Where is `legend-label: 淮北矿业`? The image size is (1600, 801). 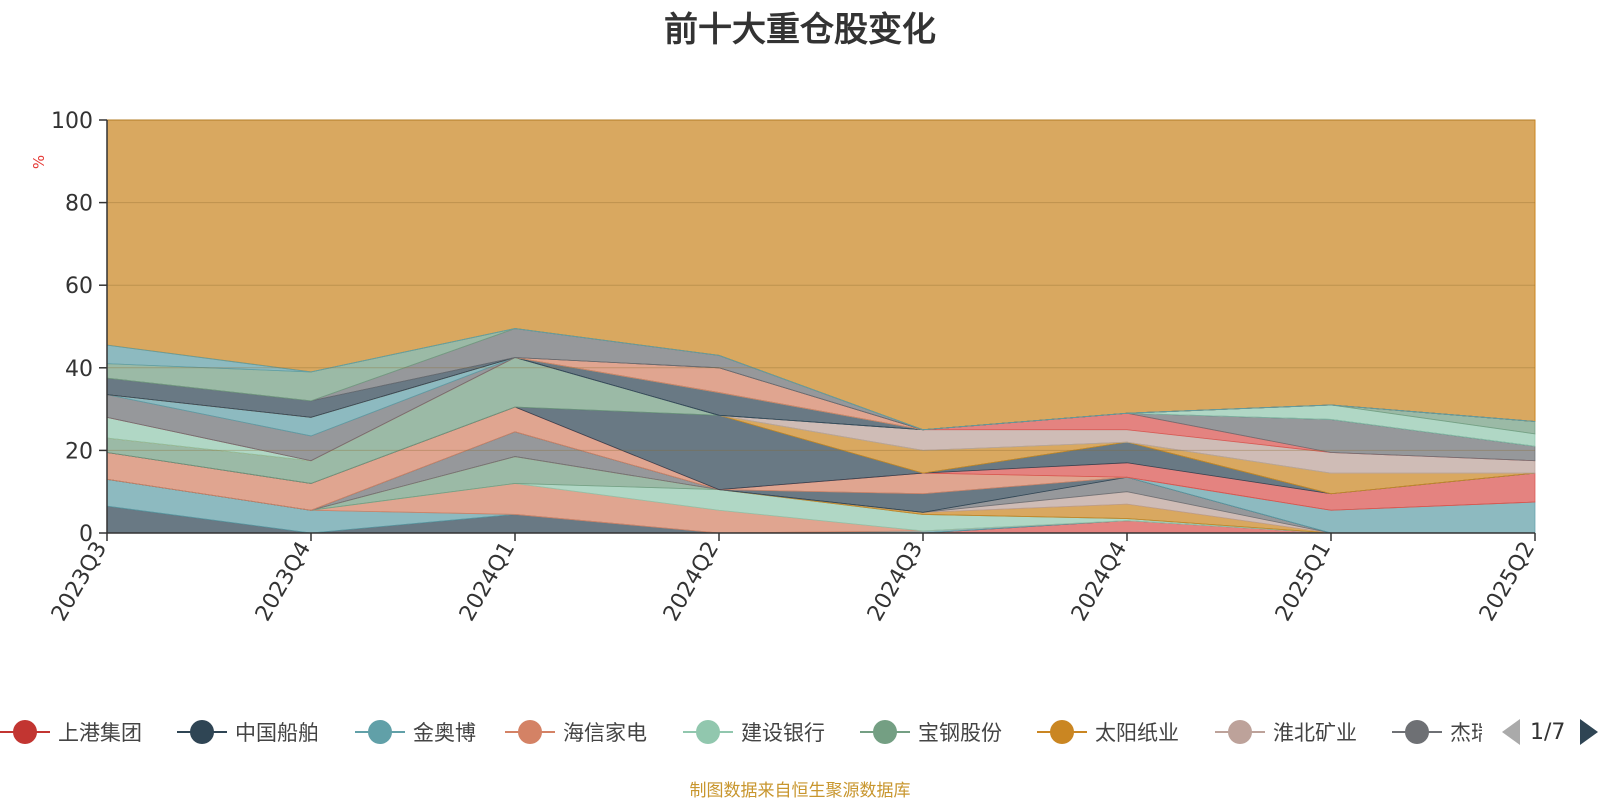
legend-label: 淮北矿业 is located at coordinates (1315, 733).